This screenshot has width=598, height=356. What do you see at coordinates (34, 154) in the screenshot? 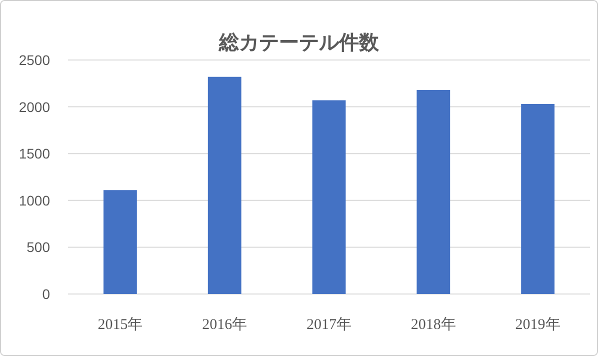
I see `ytick: 1500` at bounding box center [34, 154].